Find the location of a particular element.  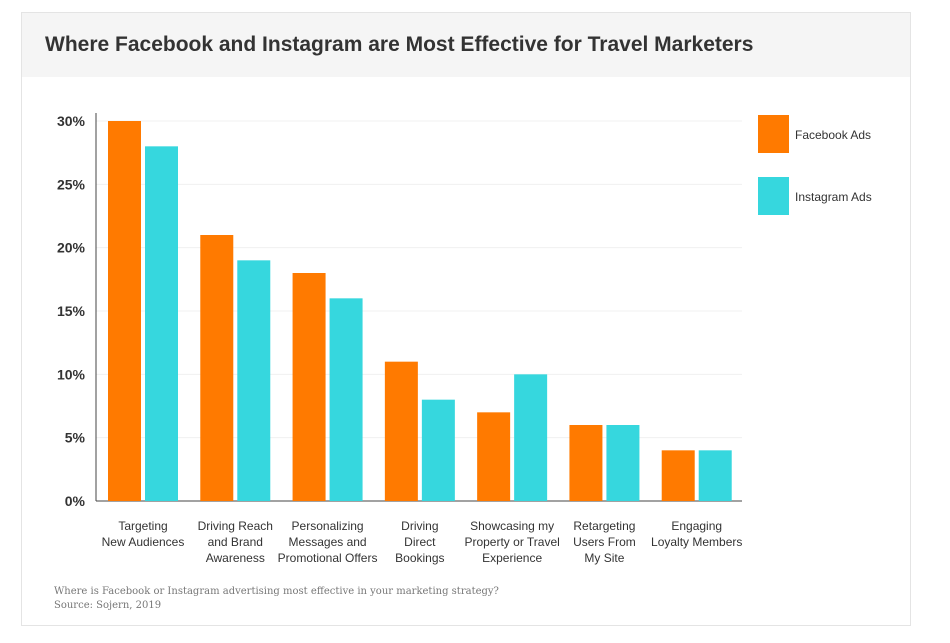

y-tick-label: 30% is located at coordinates (71, 121).